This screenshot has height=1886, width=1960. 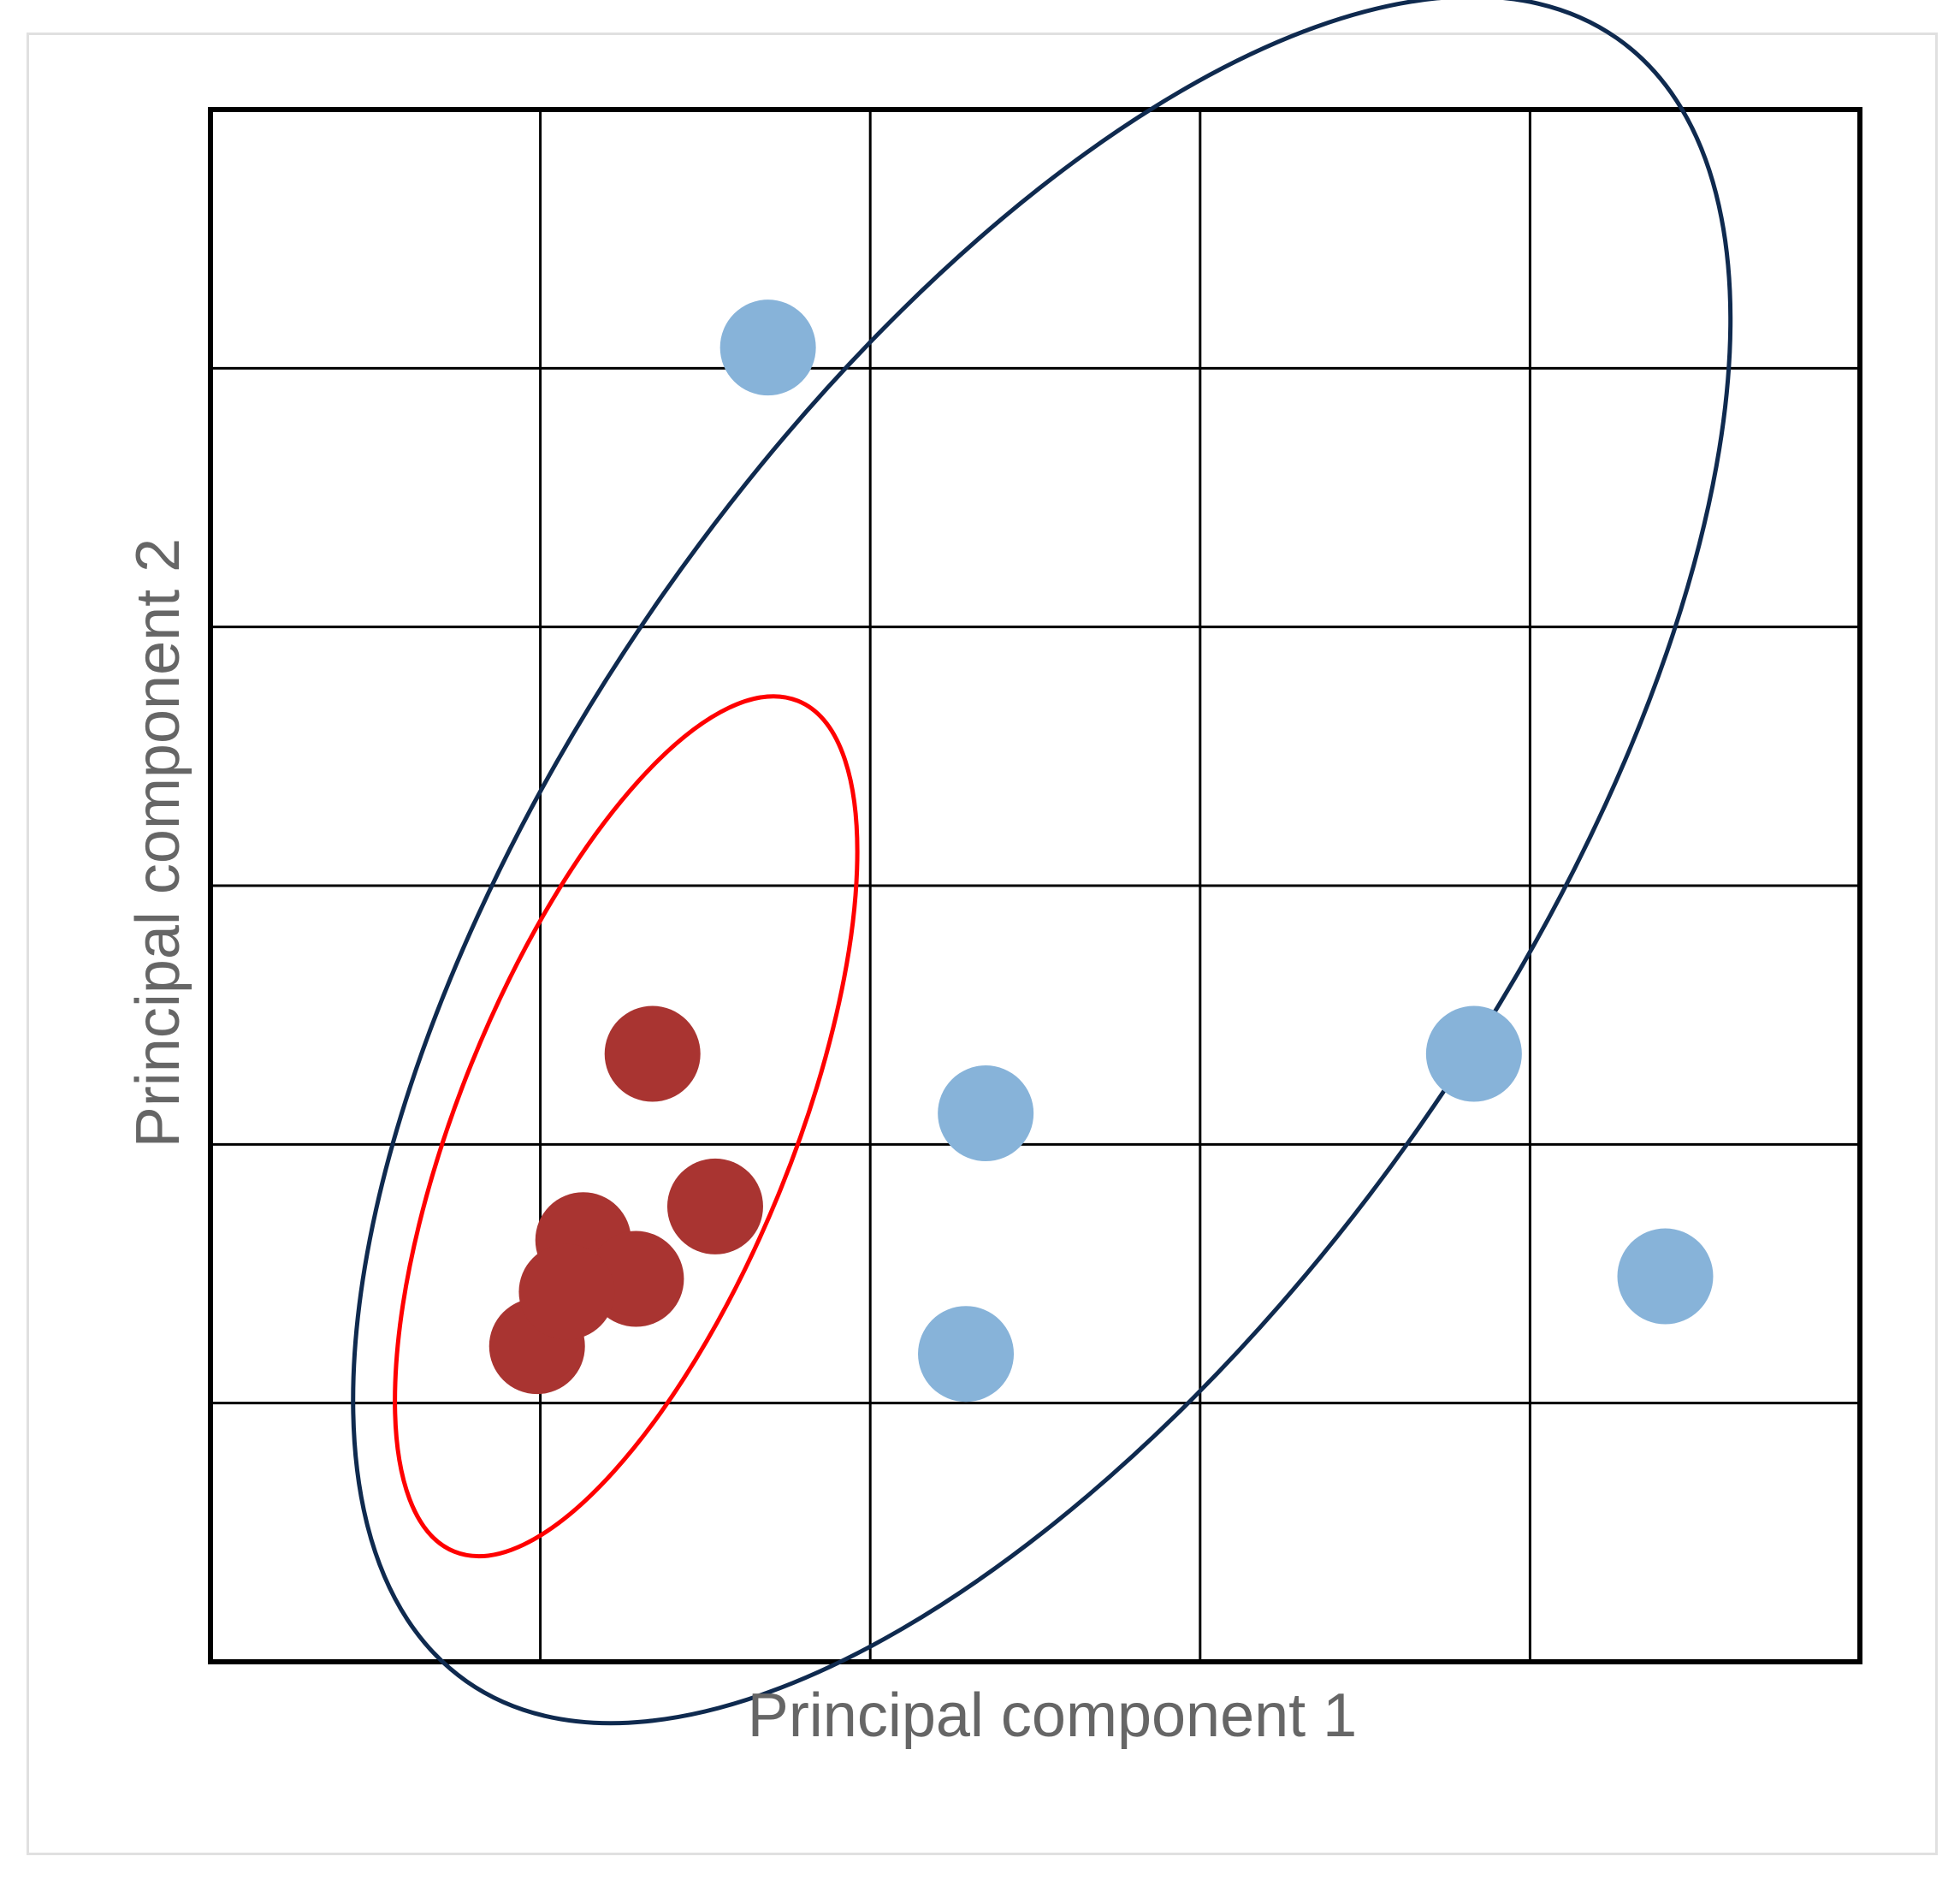 I want to click on x-axis-label: Principal component 1, so click(x=1052, y=1715).